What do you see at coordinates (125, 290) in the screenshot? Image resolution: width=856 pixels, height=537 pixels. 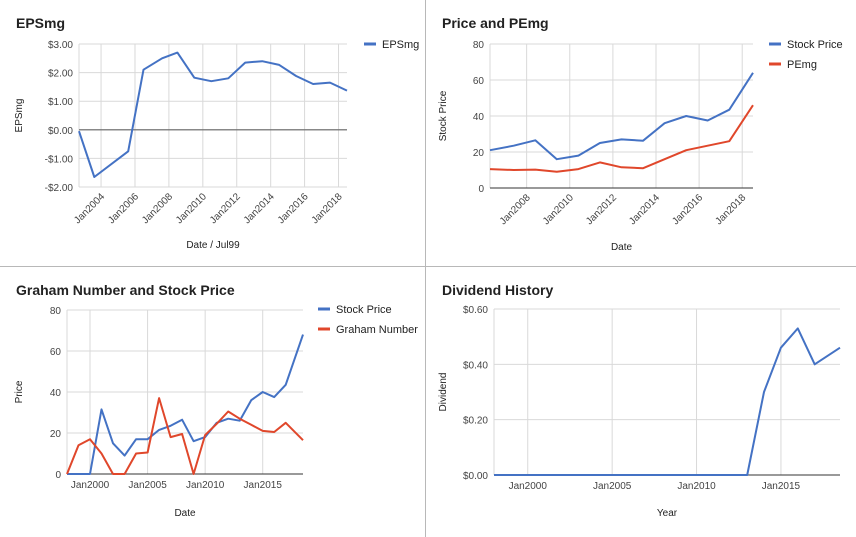 I see `chart-title: Graham Number and Stock Price` at bounding box center [125, 290].